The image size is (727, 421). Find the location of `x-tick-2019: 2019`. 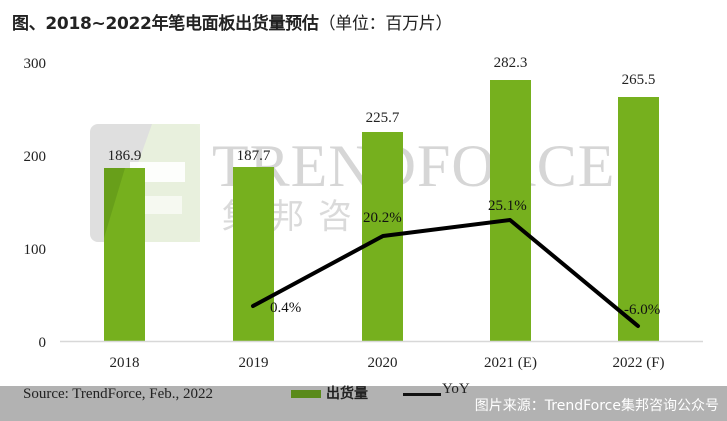

x-tick-2019: 2019 is located at coordinates (254, 363).